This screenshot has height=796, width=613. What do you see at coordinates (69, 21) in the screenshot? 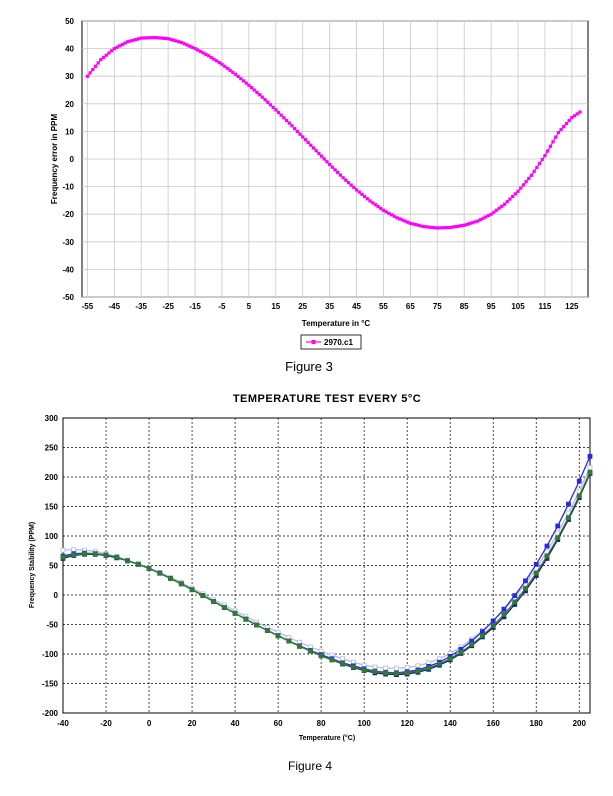
I see `figure-3-ytick-label: 50` at bounding box center [69, 21].